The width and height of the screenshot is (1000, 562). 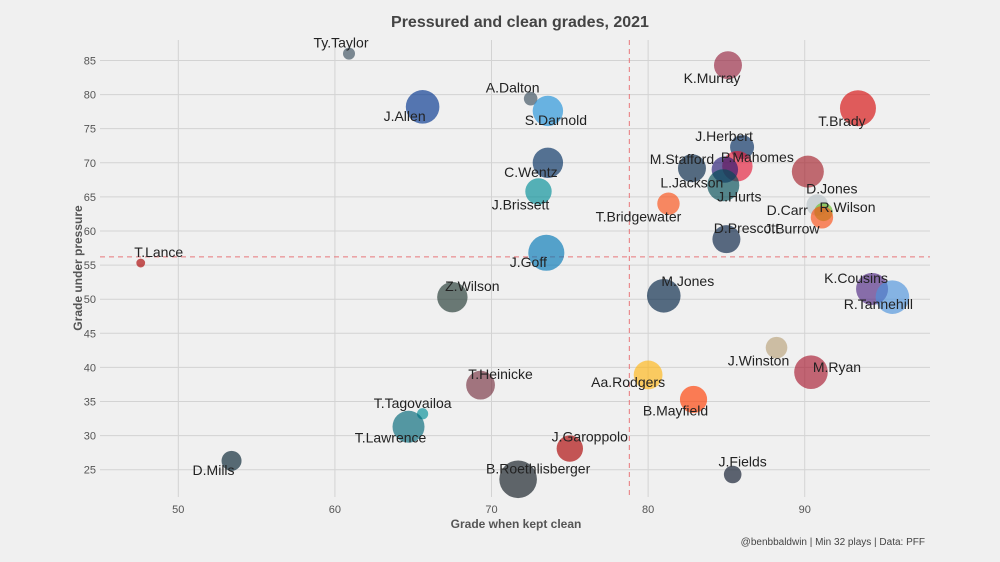 What do you see at coordinates (78, 268) in the screenshot?
I see `y-axis-label: Grade under pressure` at bounding box center [78, 268].